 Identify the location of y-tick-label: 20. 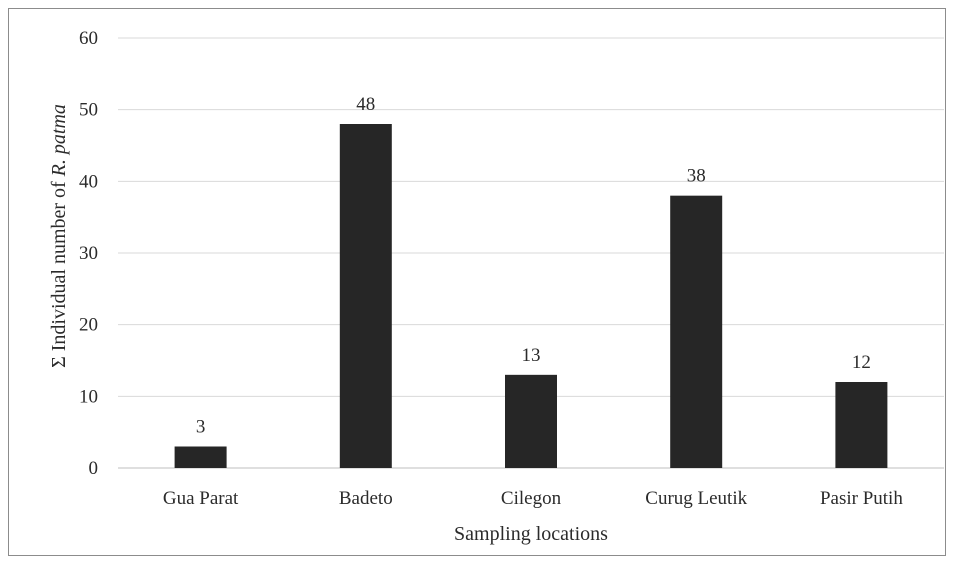
(88, 325).